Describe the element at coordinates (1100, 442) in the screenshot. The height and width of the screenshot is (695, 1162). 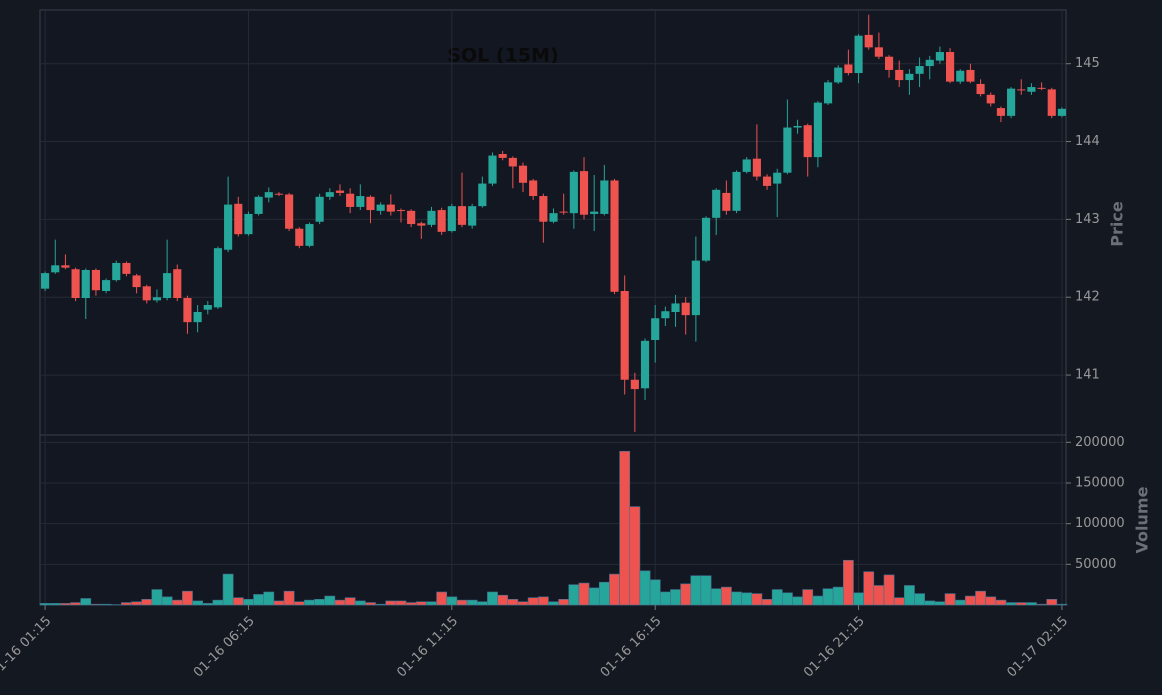
I see `y-tick-label: 200000` at that location.